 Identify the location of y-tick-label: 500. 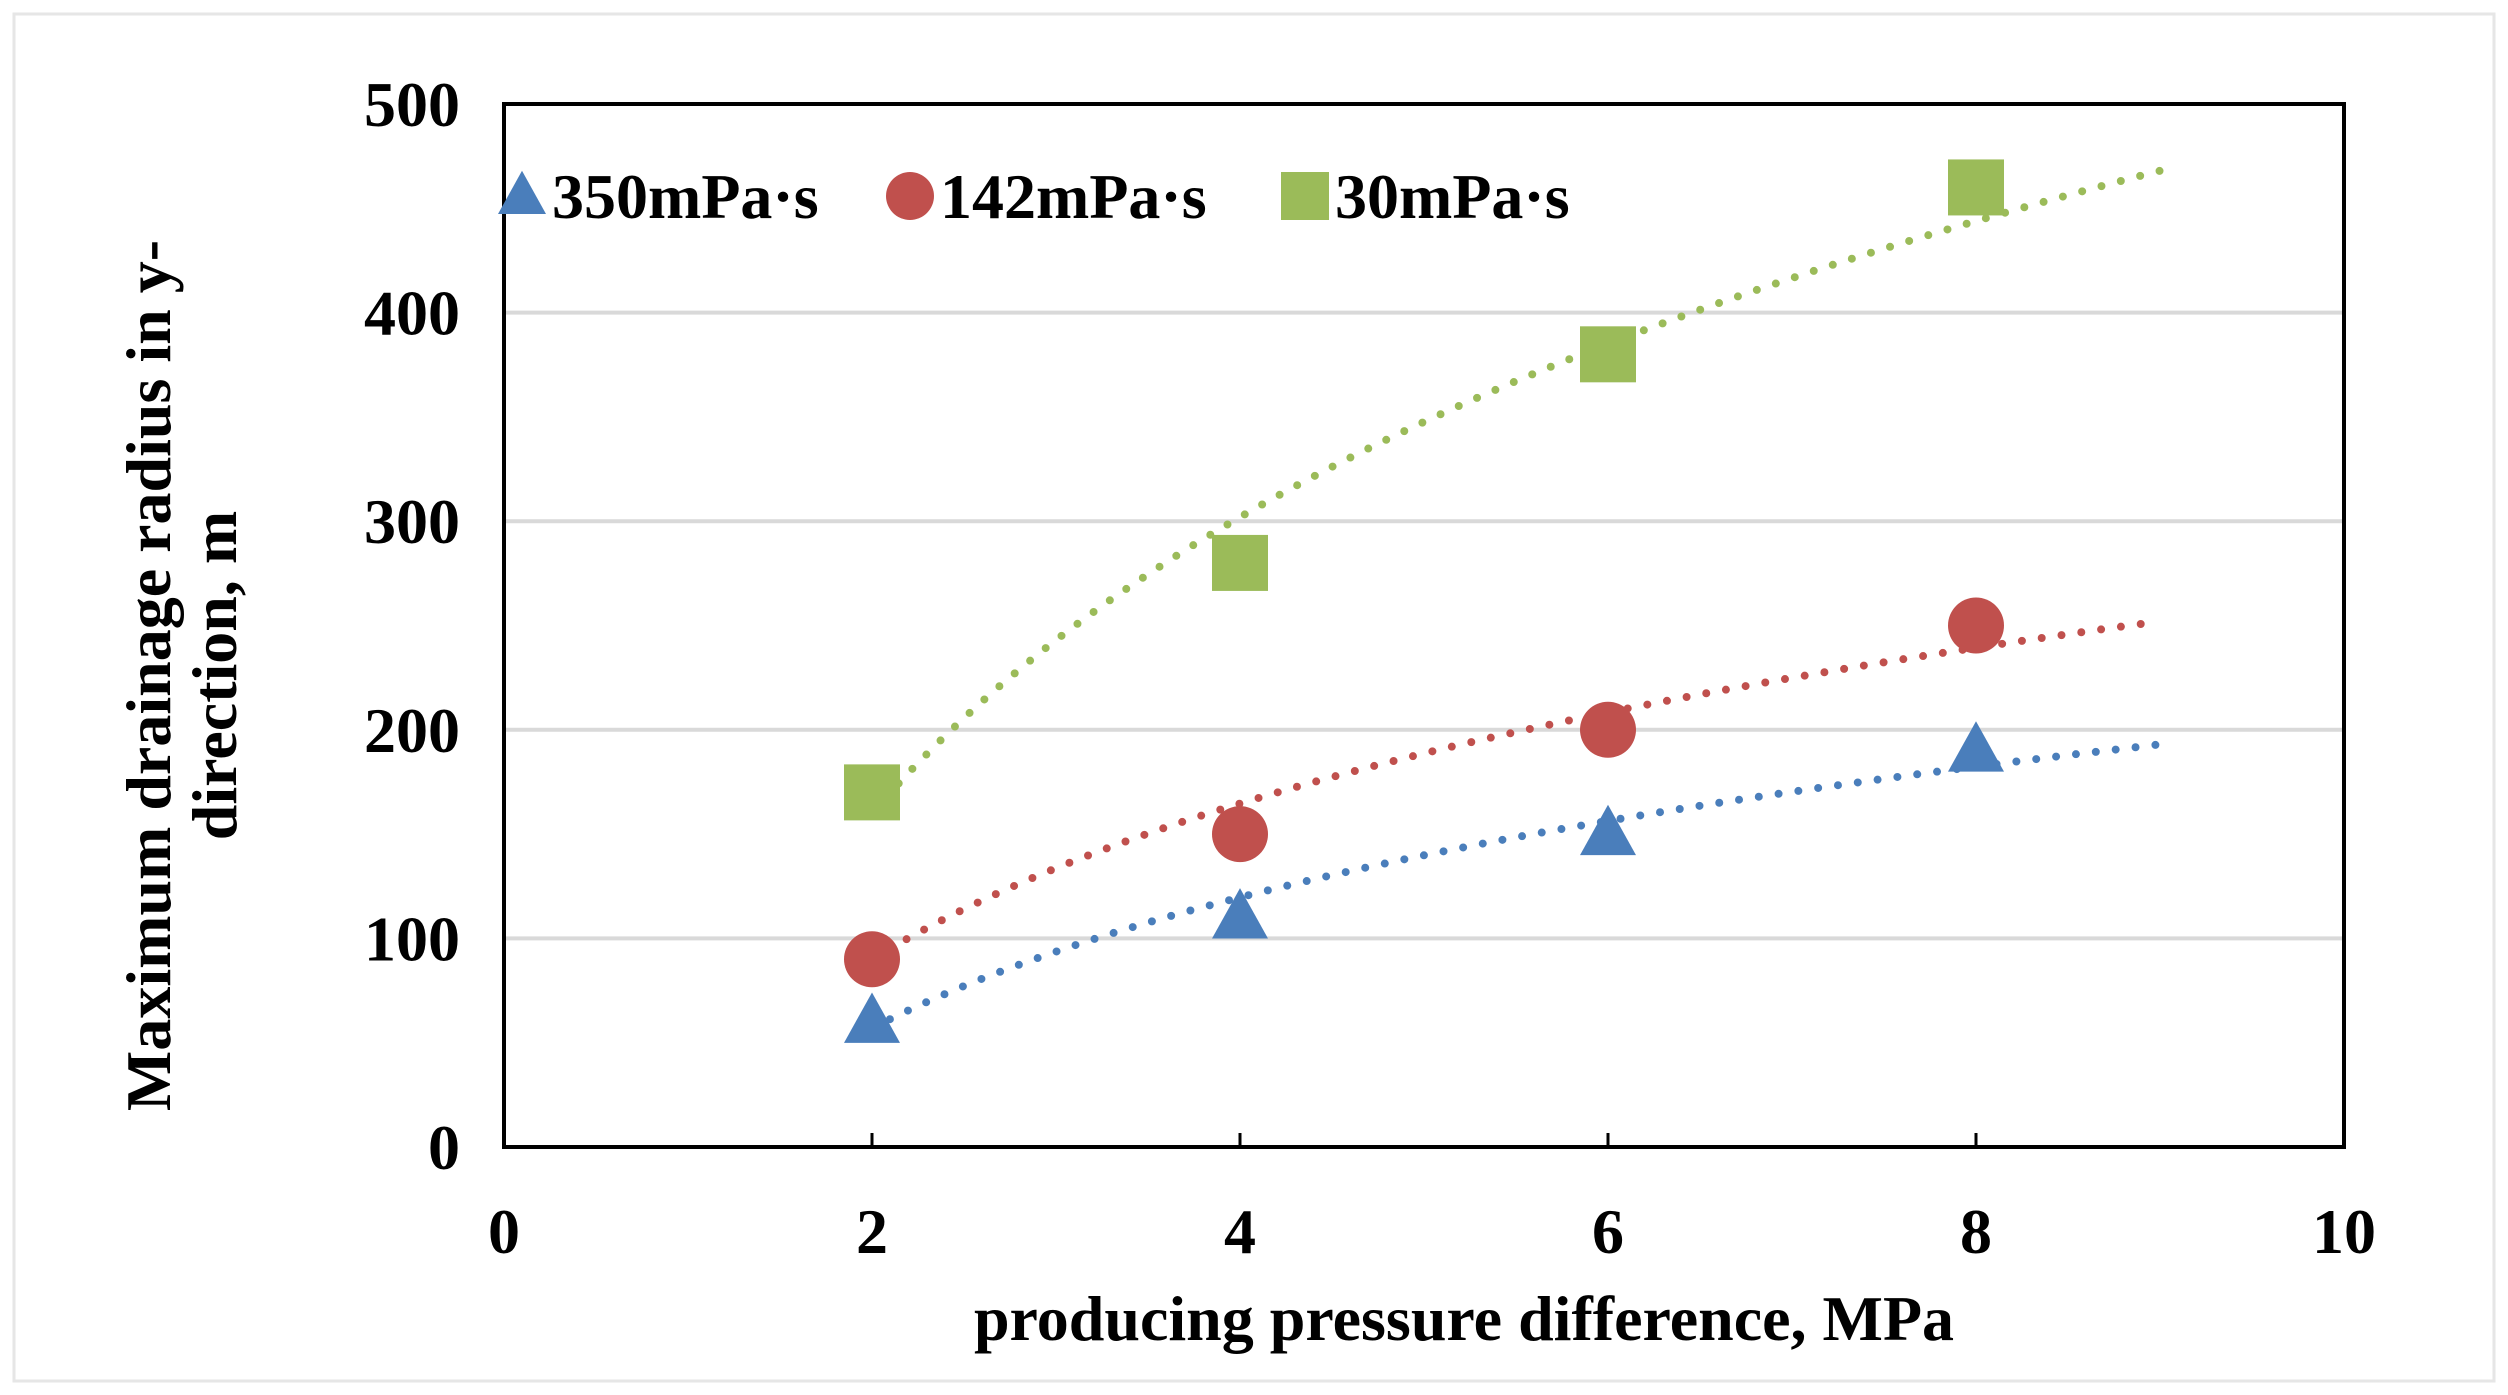
(412, 104).